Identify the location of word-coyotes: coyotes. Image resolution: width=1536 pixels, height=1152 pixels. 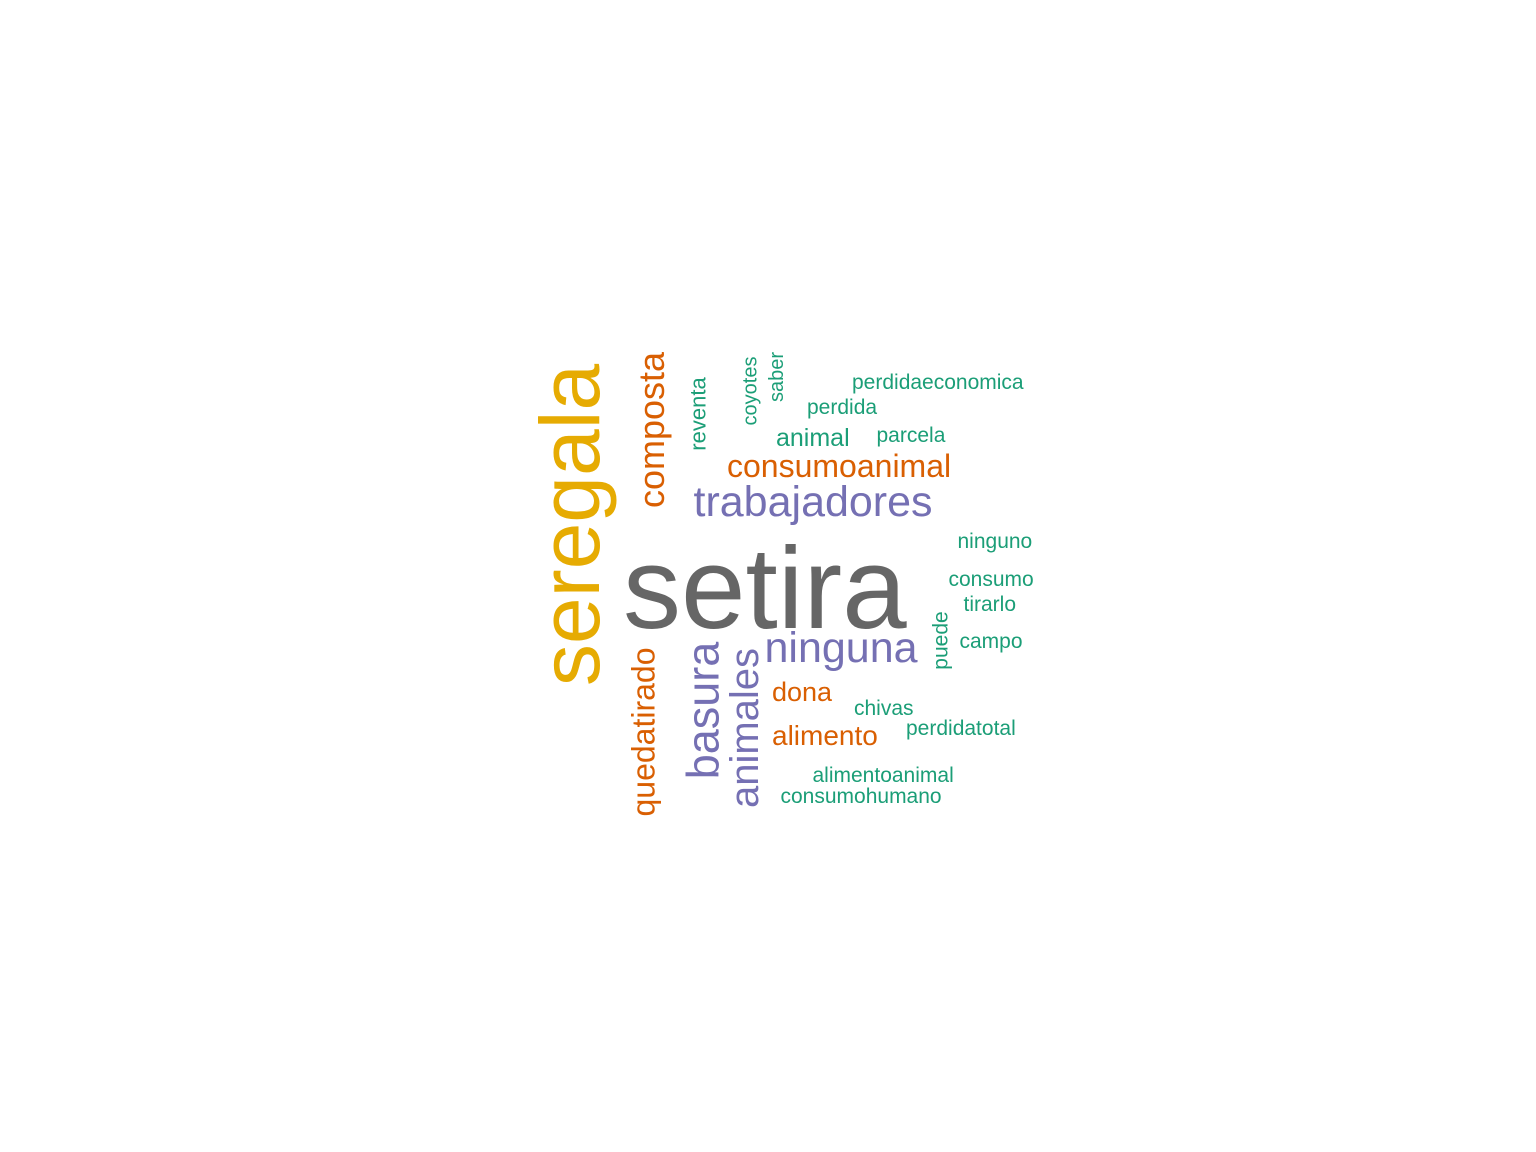
(749, 391).